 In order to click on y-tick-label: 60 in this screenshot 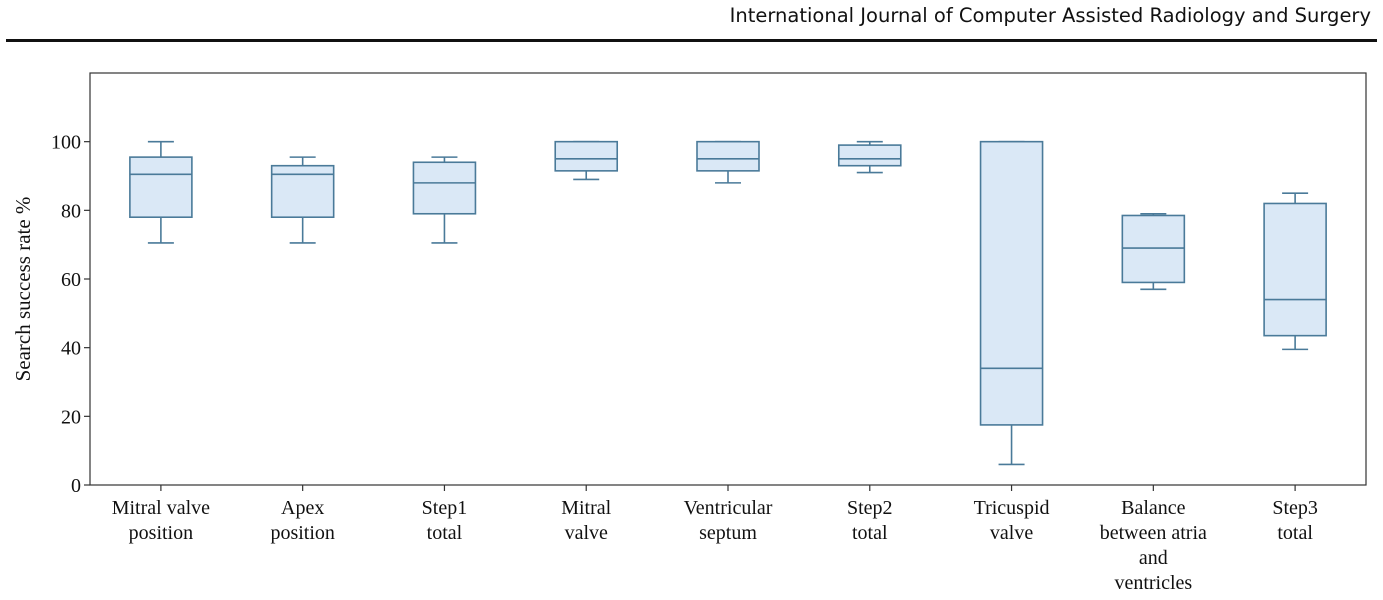, I will do `click(71, 280)`.